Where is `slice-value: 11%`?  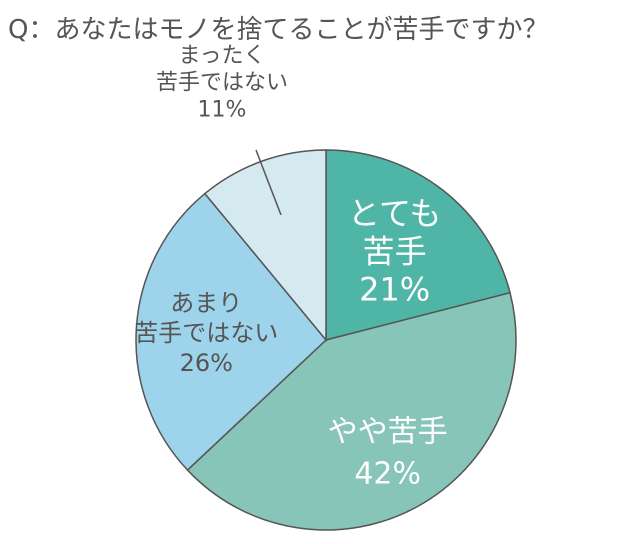
slice-value: 11% is located at coordinates (222, 110).